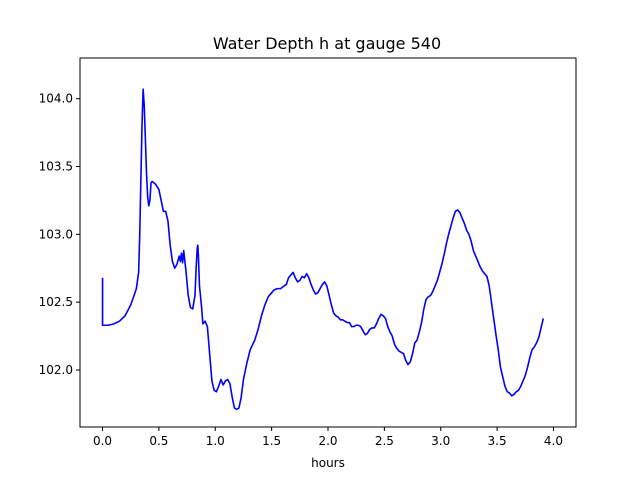 The image size is (640, 480). I want to click on y-tick-label: 102.0, so click(56, 370).